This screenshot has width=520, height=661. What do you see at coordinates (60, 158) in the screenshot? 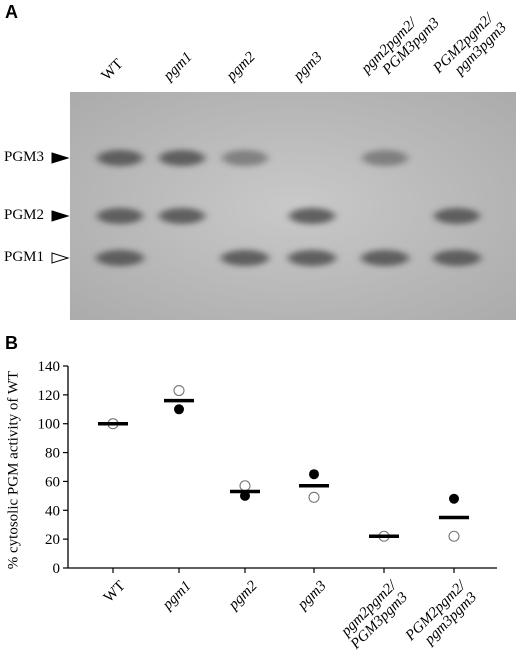
I see `band-marker-pgm3` at bounding box center [60, 158].